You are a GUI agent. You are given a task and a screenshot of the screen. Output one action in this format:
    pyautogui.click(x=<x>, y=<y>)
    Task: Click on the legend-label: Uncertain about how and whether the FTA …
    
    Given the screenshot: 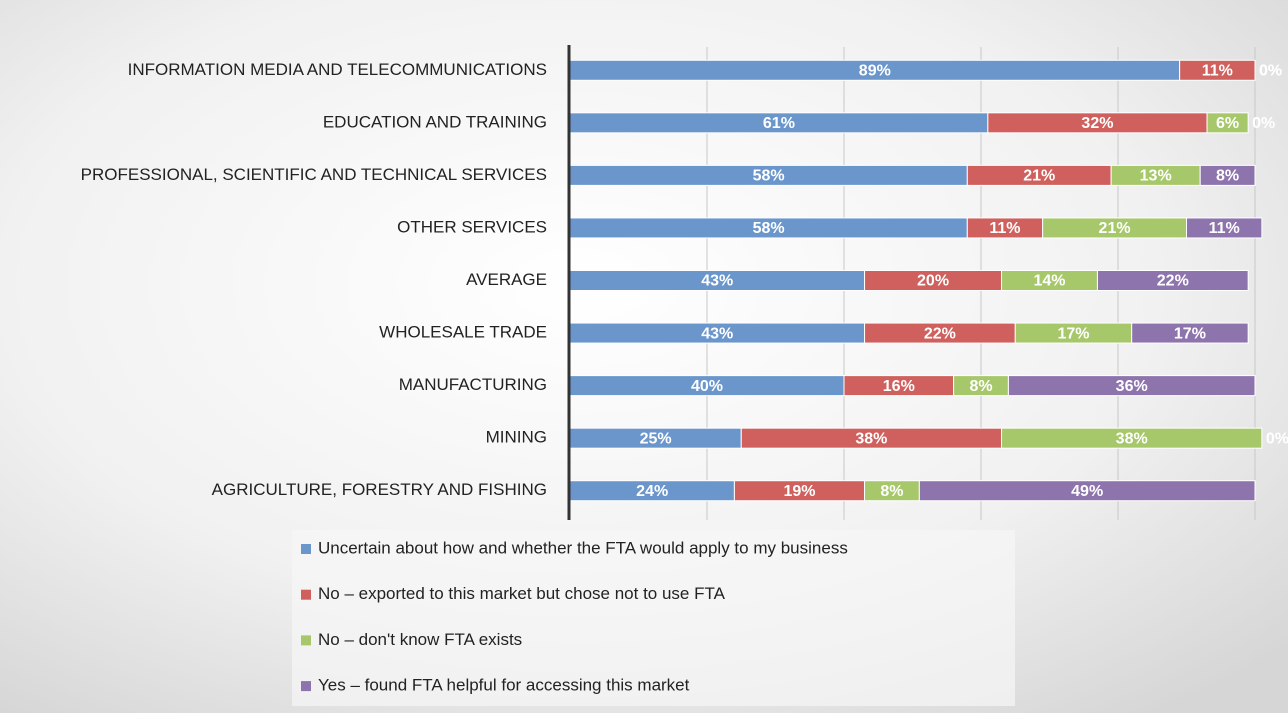 What is the action you would take?
    pyautogui.click(x=583, y=547)
    